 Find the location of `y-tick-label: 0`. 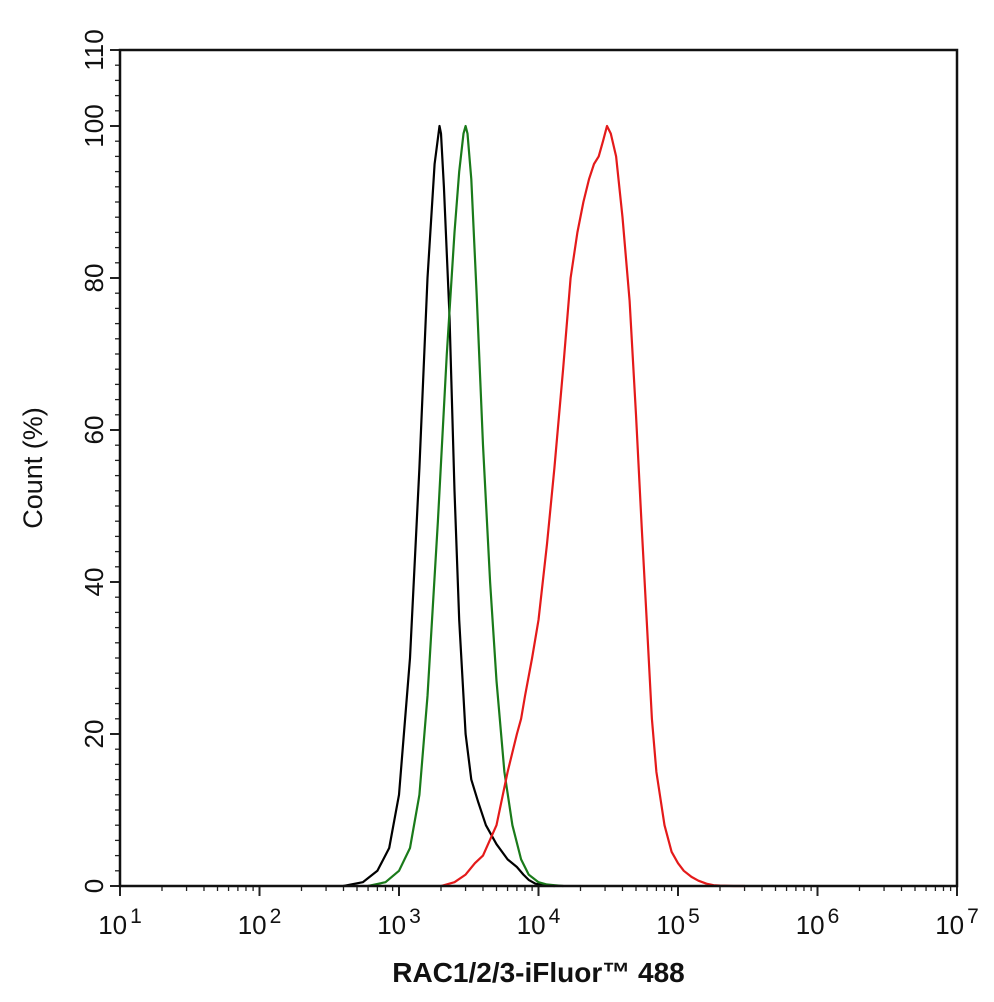

y-tick-label: 0 is located at coordinates (94, 886).